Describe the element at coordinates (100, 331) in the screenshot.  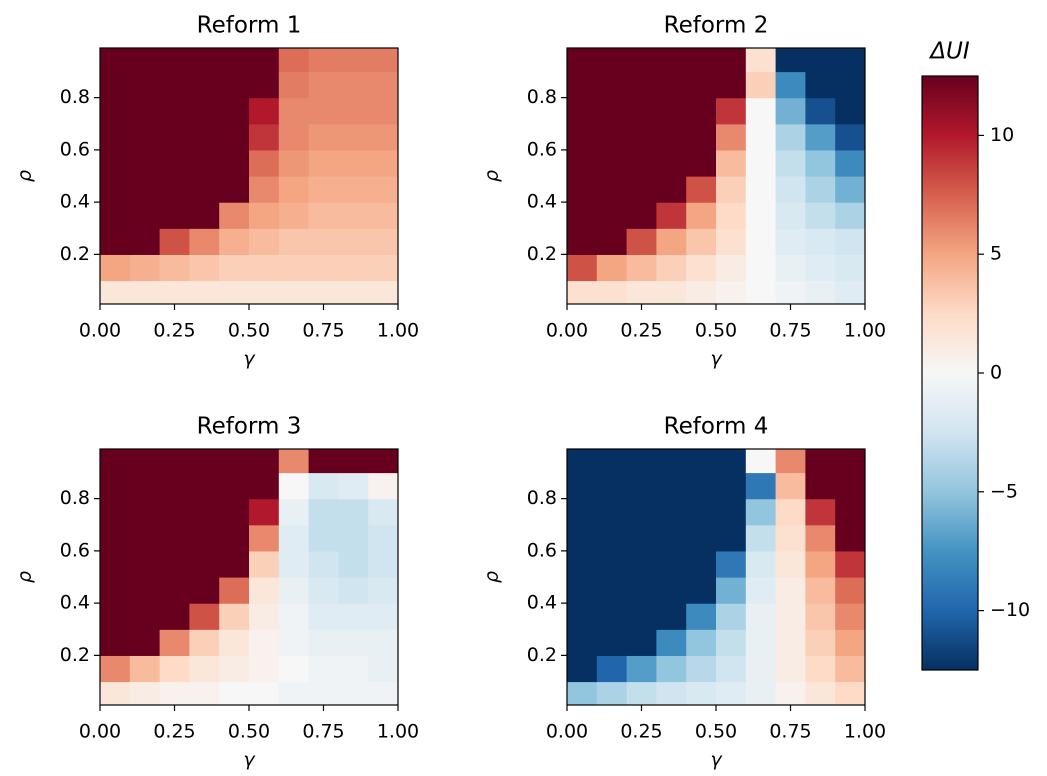
I see `x-tick-label: 0.00` at that location.